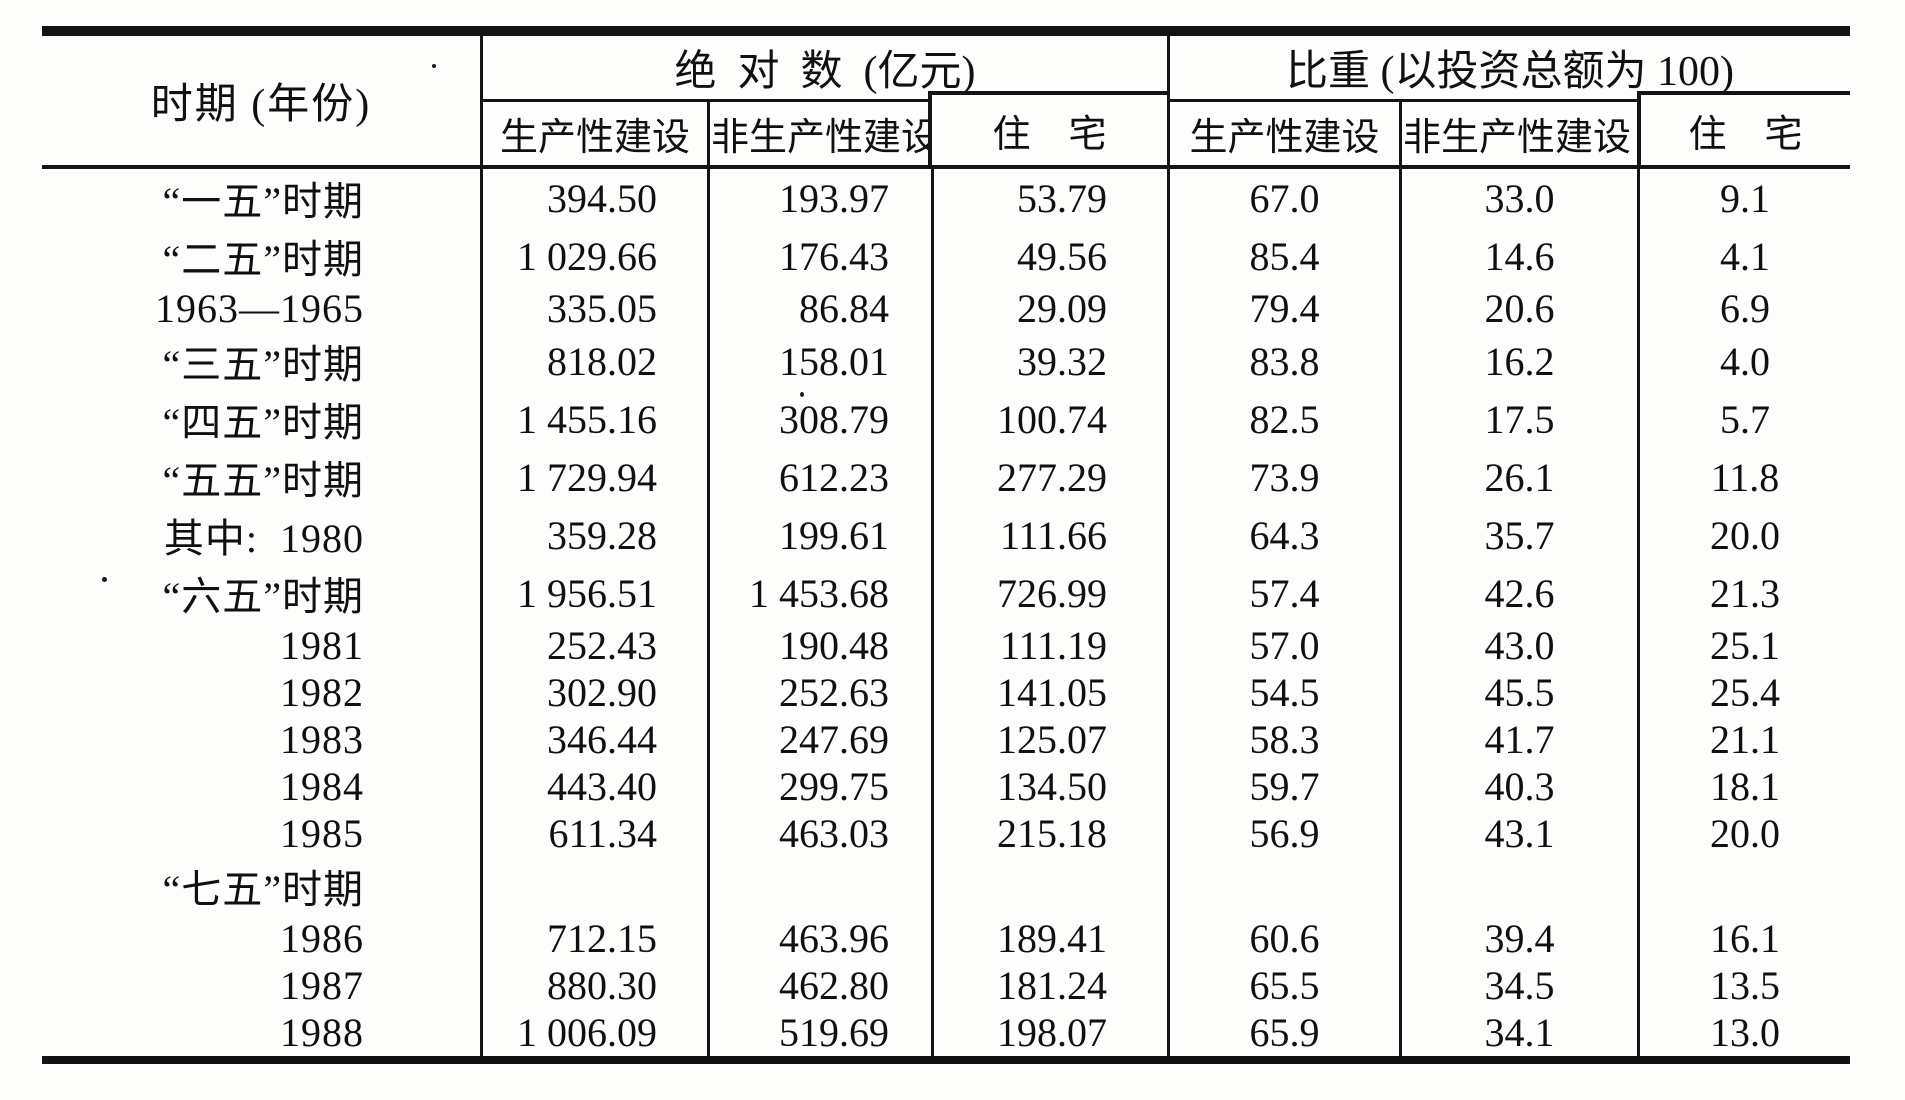 The image size is (1905, 1100). What do you see at coordinates (596, 833) in the screenshot?
I see `value-cell: 611.34` at bounding box center [596, 833].